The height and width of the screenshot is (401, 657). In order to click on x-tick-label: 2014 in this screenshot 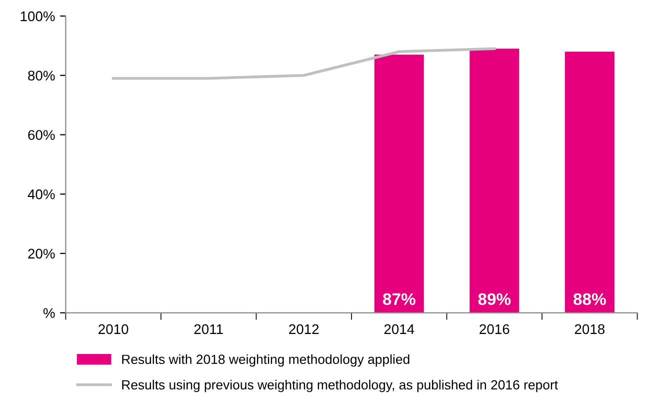, I will do `click(399, 329)`.